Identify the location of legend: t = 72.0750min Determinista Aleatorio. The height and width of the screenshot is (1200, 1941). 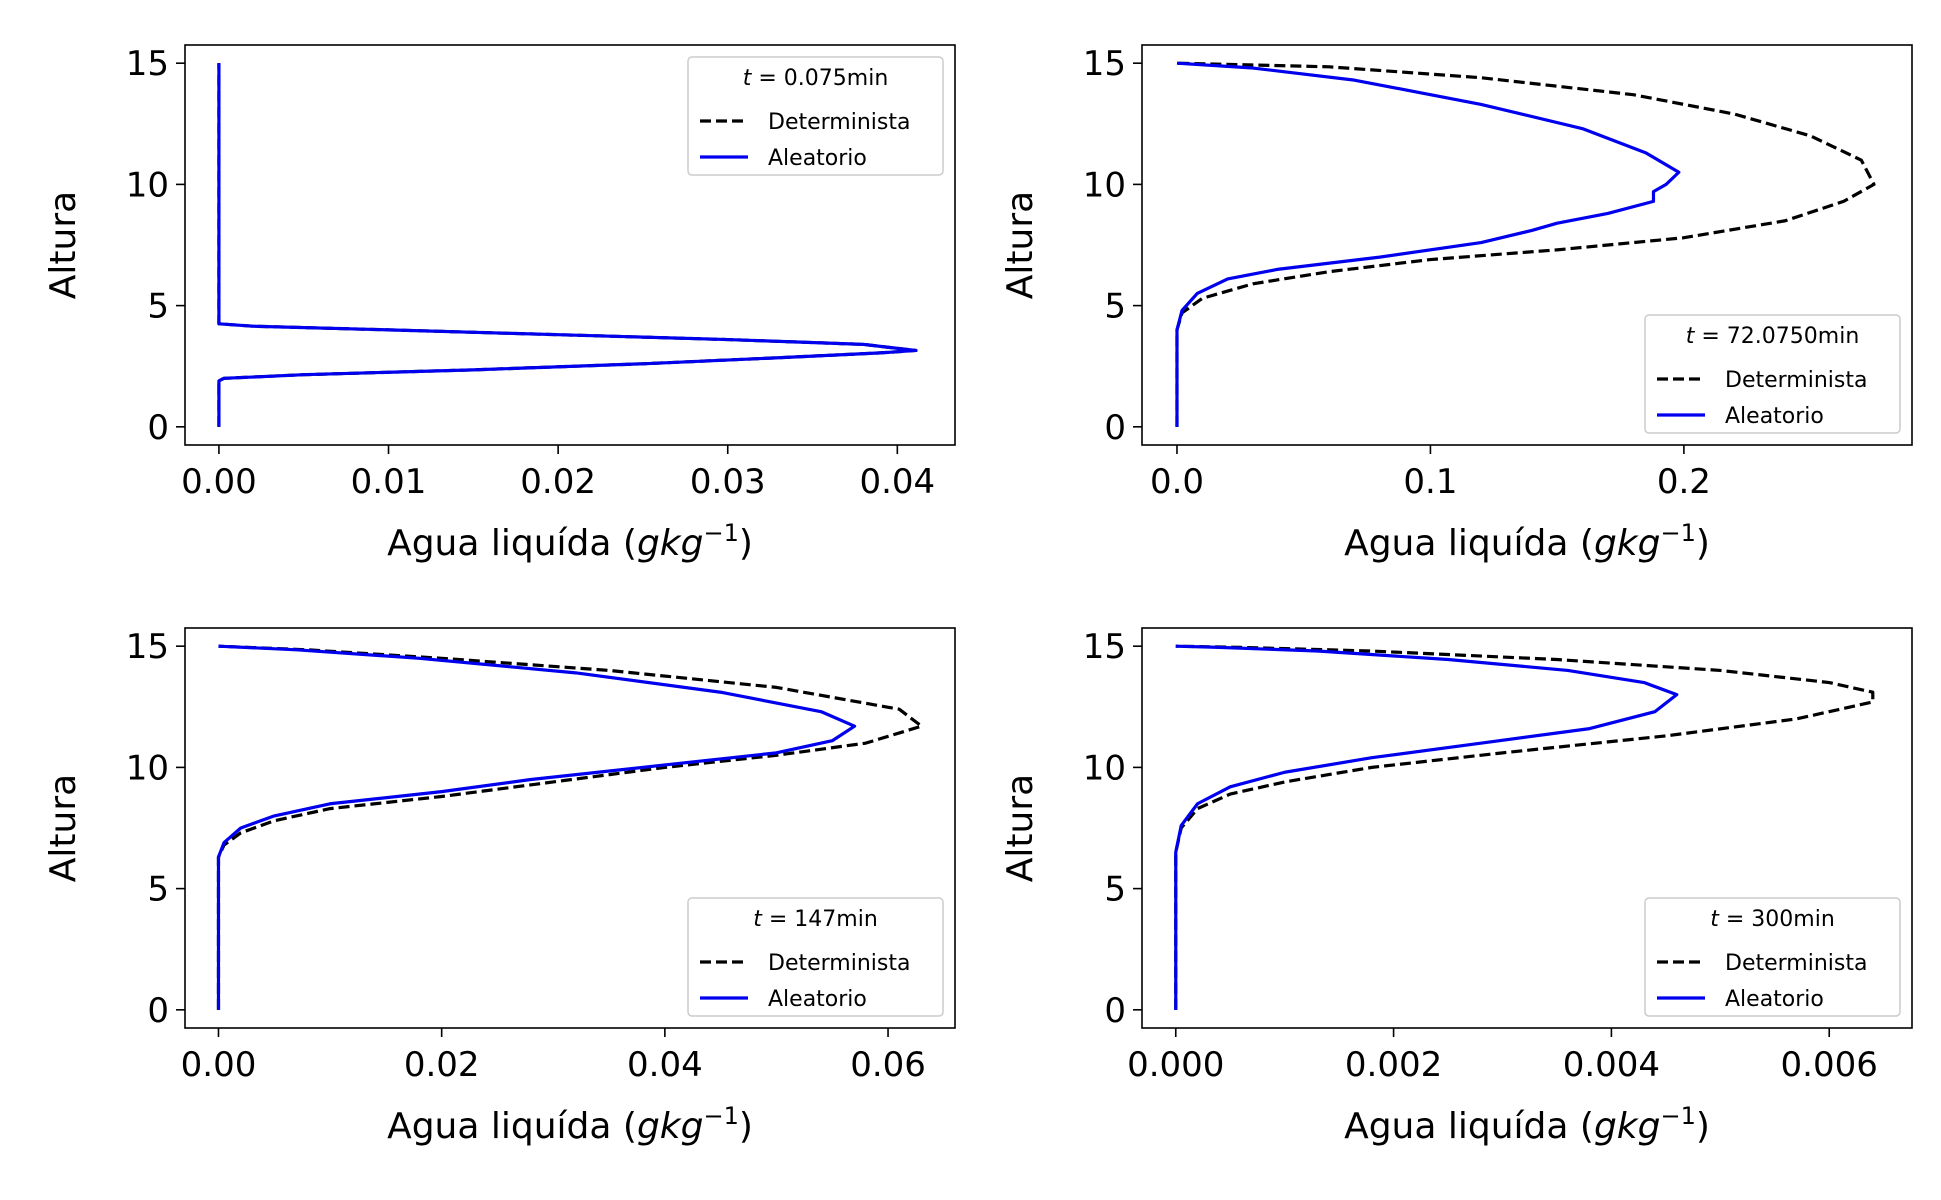
(1772, 374).